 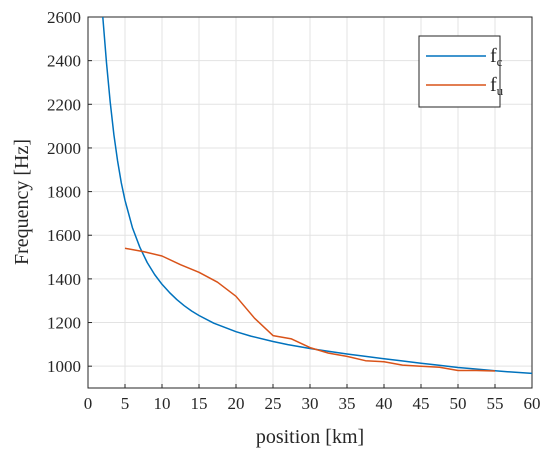 I want to click on x-tick-label: 0, so click(x=88, y=403).